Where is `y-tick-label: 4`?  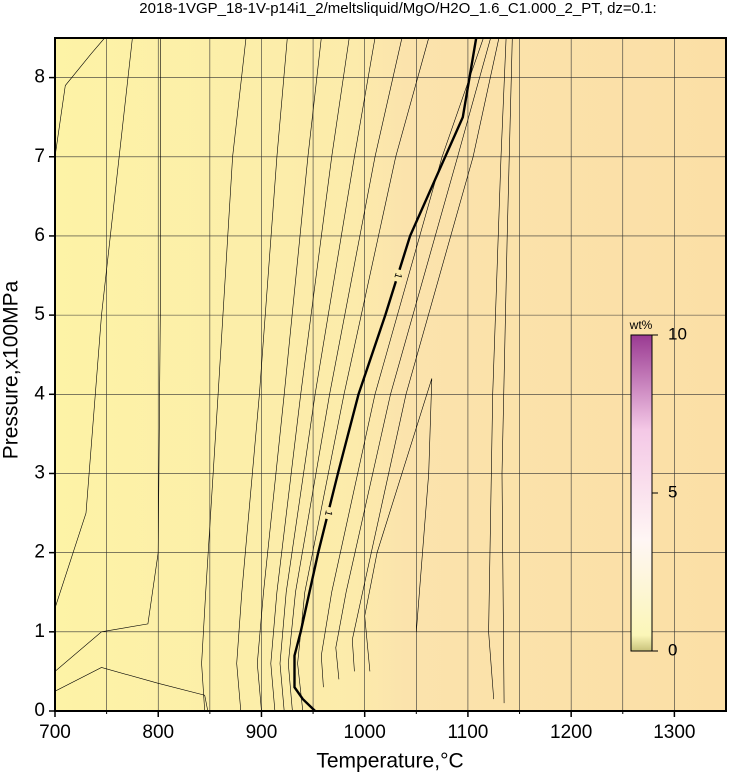
y-tick-label: 4 is located at coordinates (39, 393).